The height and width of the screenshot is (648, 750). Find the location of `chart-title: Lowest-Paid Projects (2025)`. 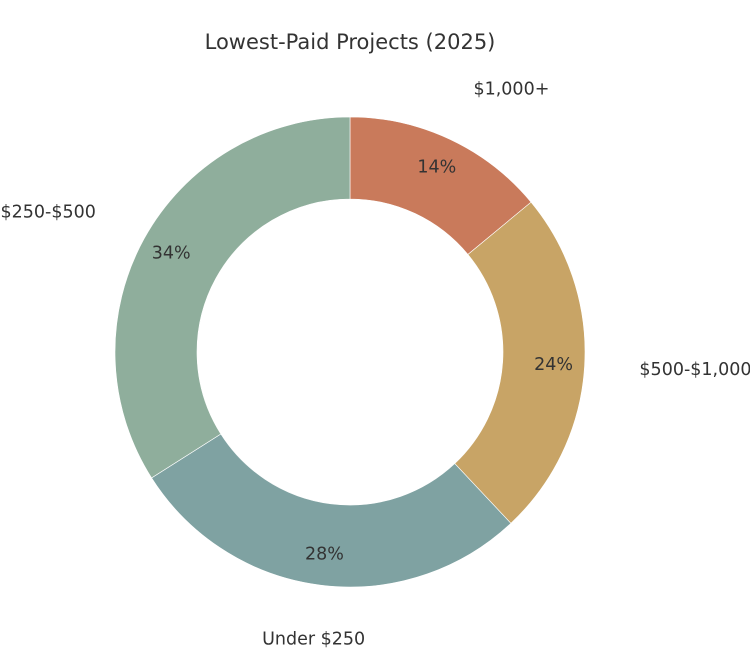

chart-title: Lowest-Paid Projects (2025) is located at coordinates (350, 42).